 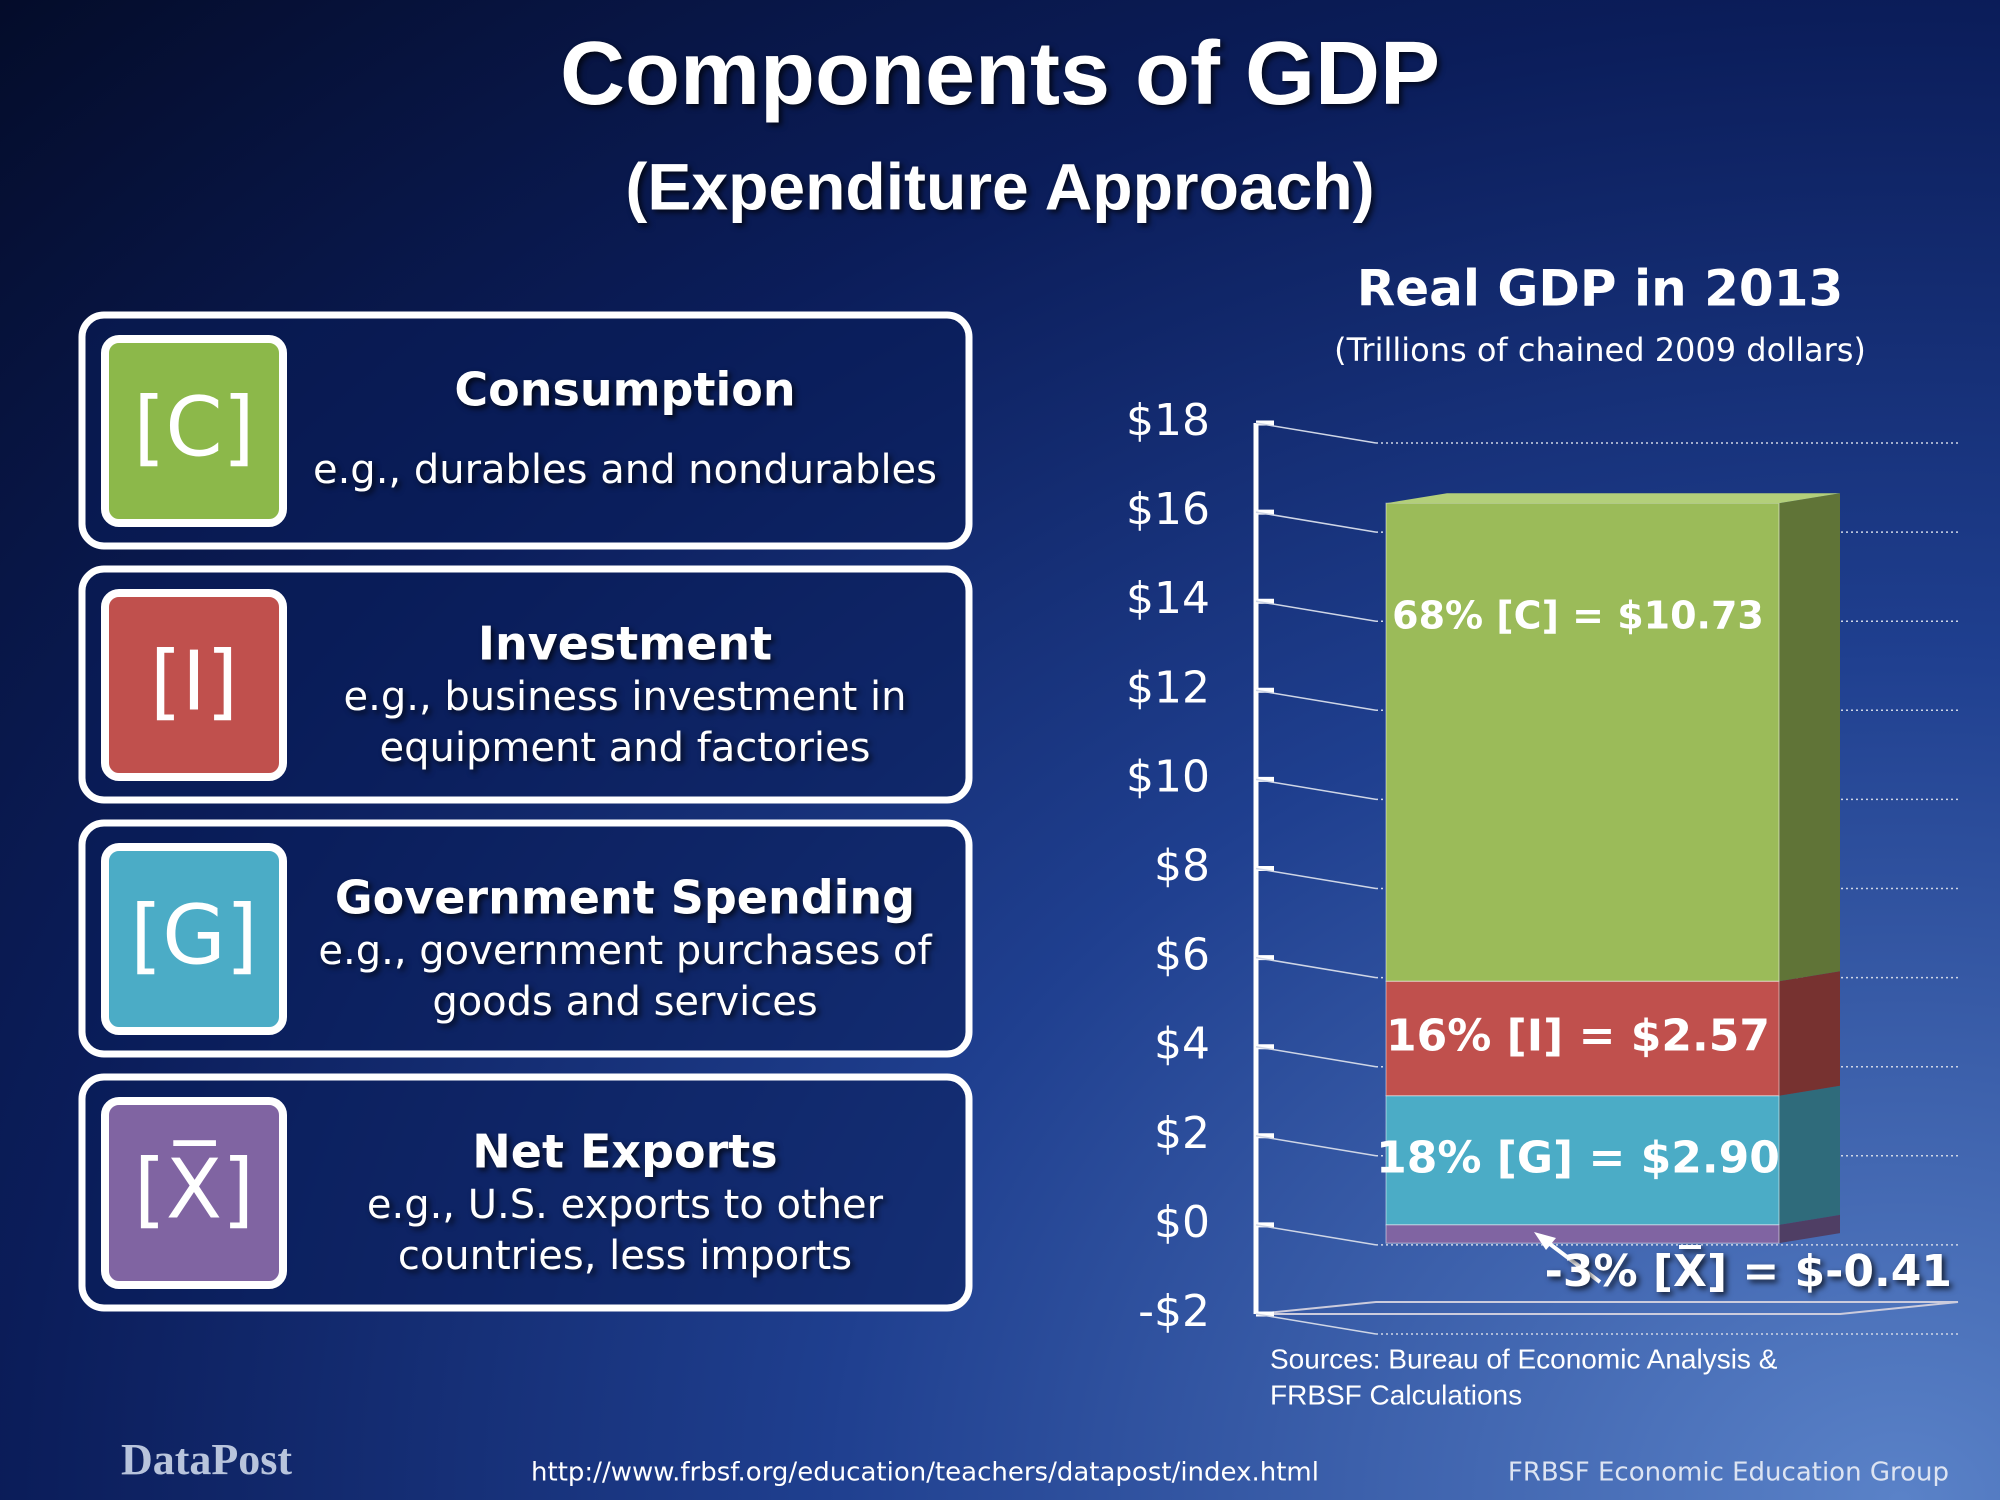 What do you see at coordinates (1578, 616) in the screenshot?
I see `value-label: 68% [C] = $10.73` at bounding box center [1578, 616].